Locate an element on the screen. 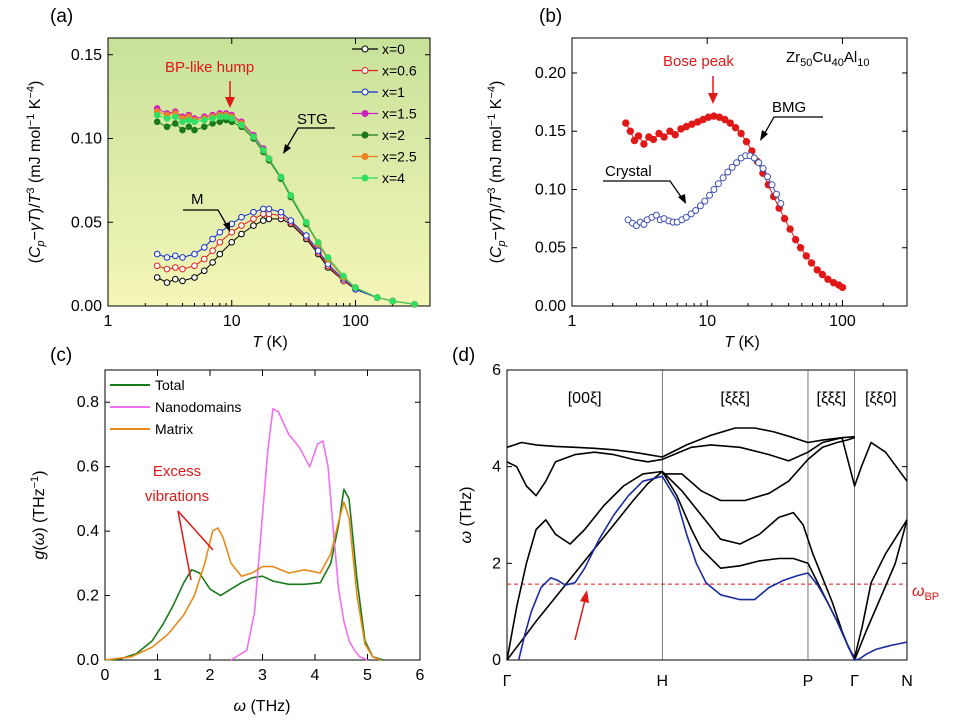 This screenshot has width=960, height=720. legend-label: x=2 is located at coordinates (393, 135).